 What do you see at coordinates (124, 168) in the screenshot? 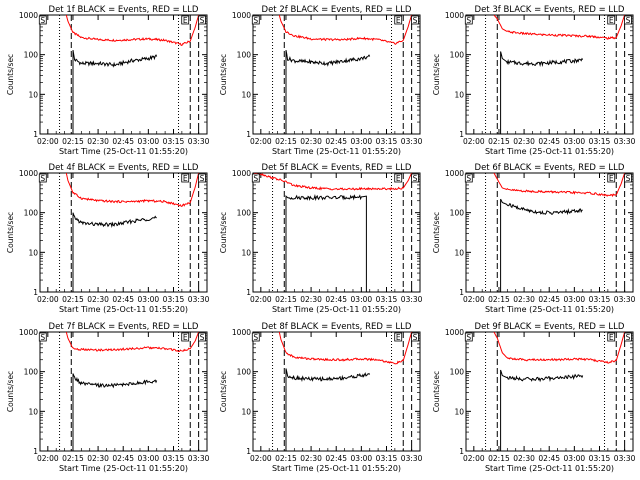
I see `panel-title: Det 4f BLACK = Events, RED = LLD` at bounding box center [124, 168].